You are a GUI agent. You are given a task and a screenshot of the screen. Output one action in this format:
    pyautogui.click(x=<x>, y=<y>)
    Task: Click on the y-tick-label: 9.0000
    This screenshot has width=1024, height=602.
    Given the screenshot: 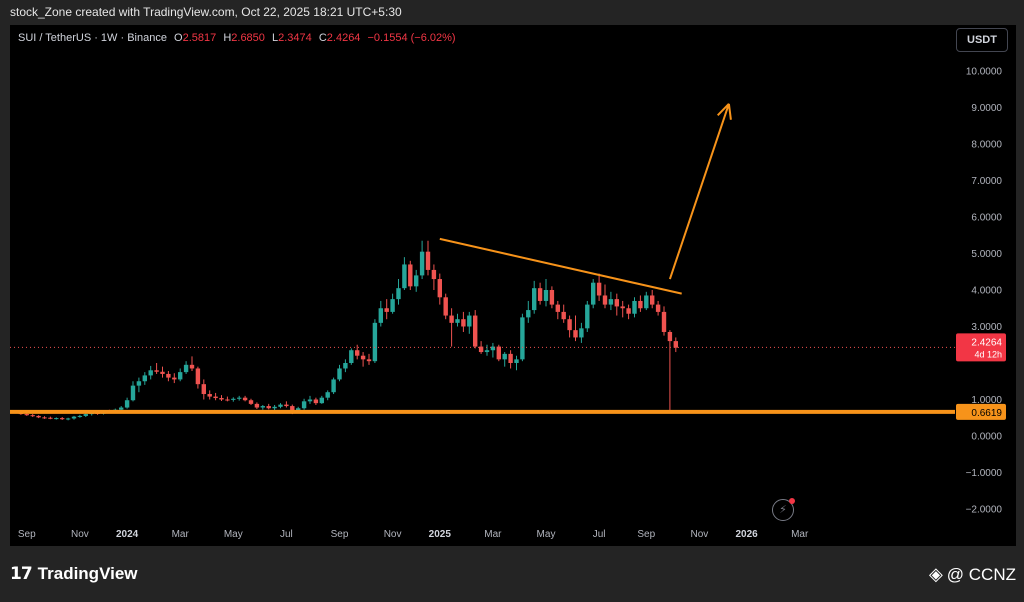 What is the action you would take?
    pyautogui.click(x=986, y=108)
    